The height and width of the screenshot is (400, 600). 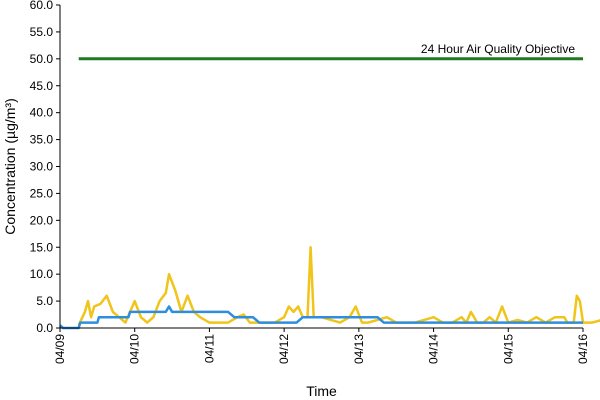 I want to click on x-tick-label: 04/15, so click(x=508, y=349).